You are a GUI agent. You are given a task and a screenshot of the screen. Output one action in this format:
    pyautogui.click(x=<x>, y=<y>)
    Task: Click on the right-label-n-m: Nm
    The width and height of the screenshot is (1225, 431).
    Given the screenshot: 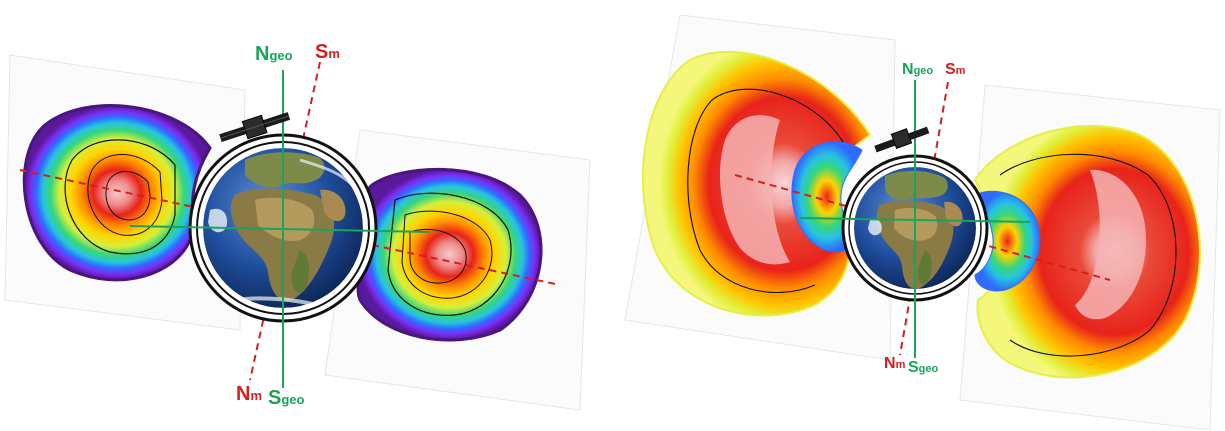 What is the action you would take?
    pyautogui.click(x=895, y=363)
    